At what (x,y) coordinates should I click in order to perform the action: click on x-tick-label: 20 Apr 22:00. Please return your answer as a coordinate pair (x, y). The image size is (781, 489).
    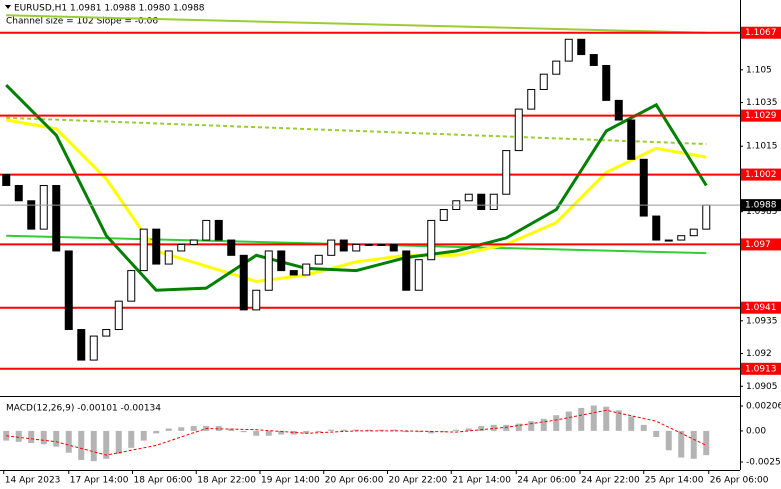
    Looking at the image, I should click on (418, 481).